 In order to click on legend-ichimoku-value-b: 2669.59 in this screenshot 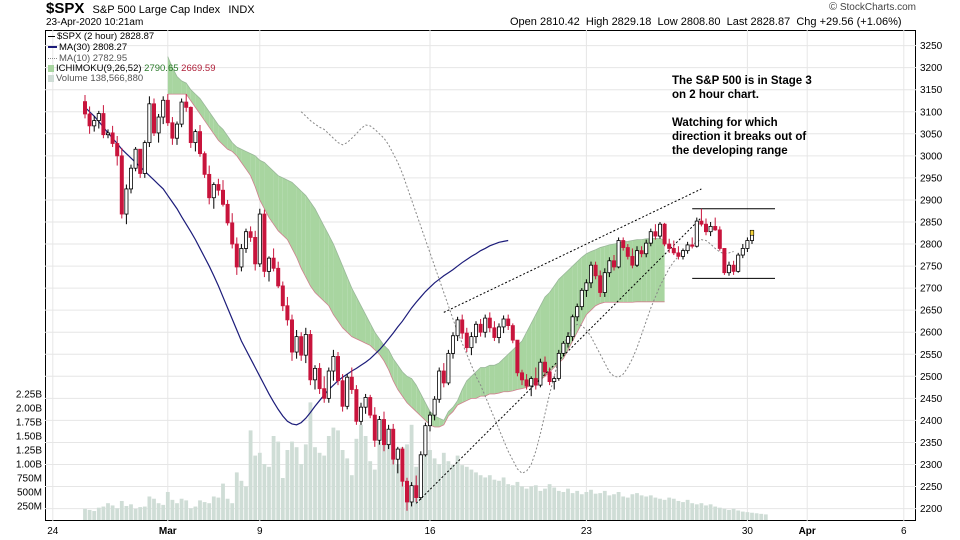, I will do `click(198, 68)`.